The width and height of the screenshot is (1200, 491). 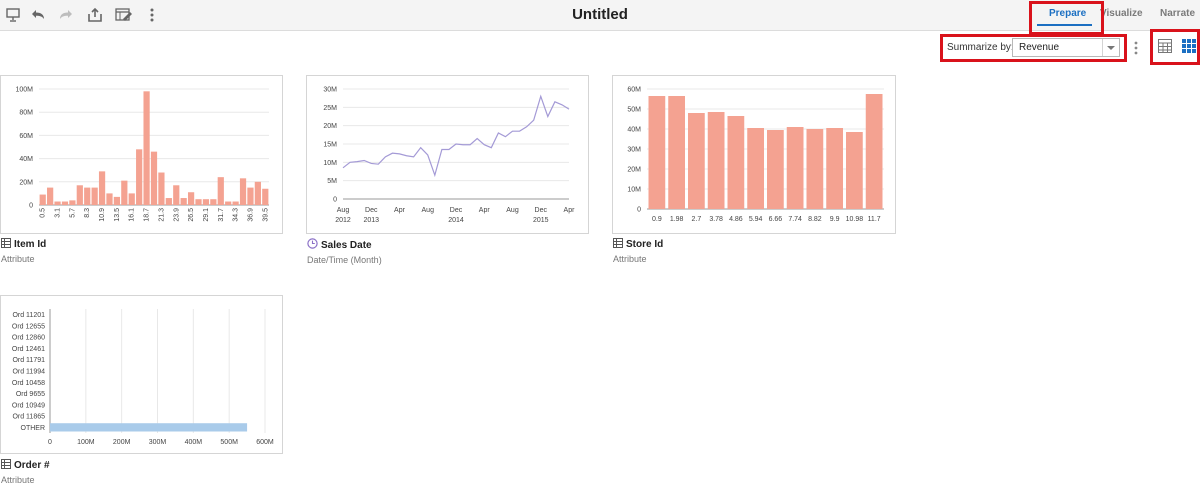 I want to click on x-tick-label: 36.9, so click(x=250, y=215).